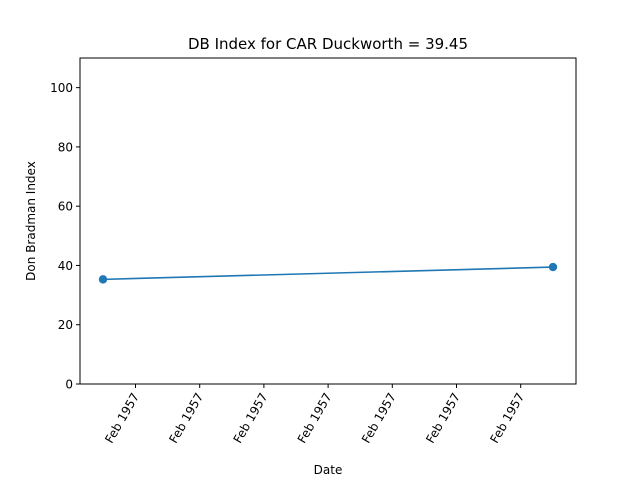  I want to click on y-tick-label: 80, so click(65, 147).